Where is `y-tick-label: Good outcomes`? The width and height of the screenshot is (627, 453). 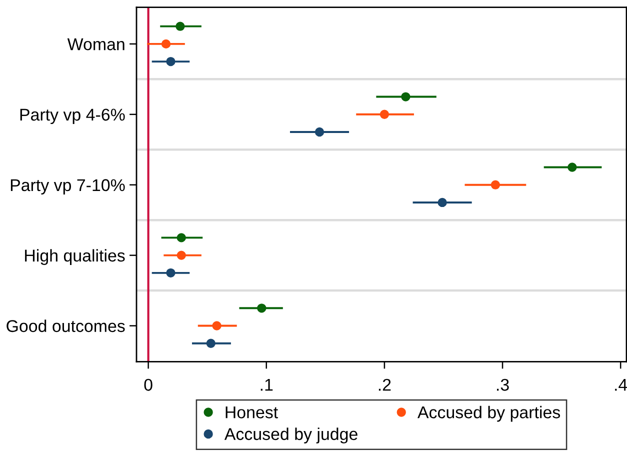 y-tick-label: Good outcomes is located at coordinates (65, 326).